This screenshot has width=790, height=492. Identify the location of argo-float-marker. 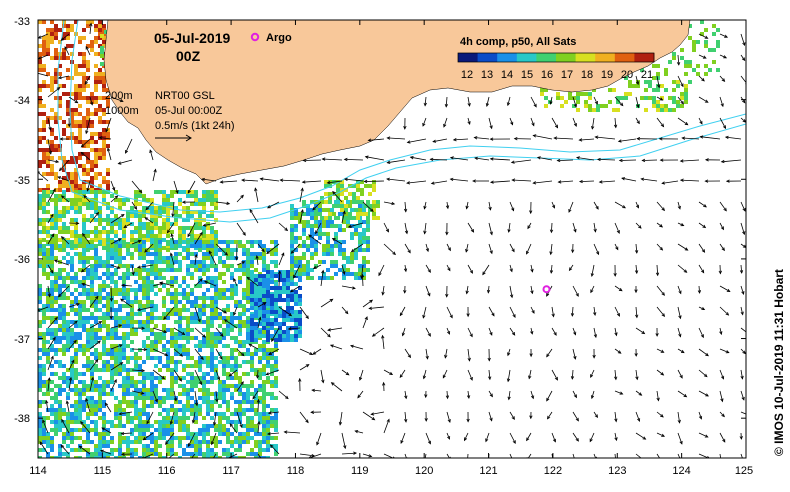
(546, 289).